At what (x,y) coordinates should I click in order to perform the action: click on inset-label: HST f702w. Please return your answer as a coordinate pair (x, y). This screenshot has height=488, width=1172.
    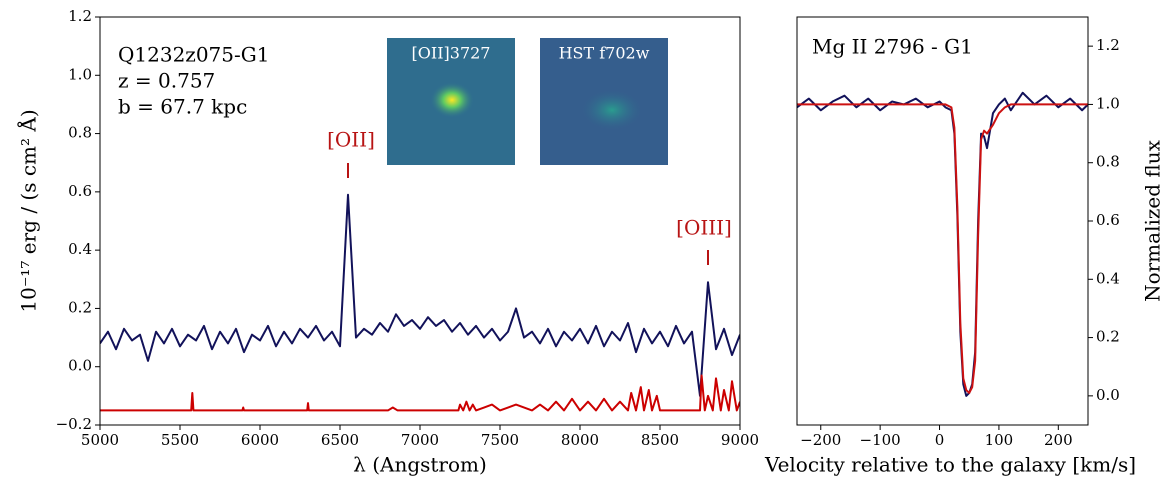
    Looking at the image, I should click on (604, 53).